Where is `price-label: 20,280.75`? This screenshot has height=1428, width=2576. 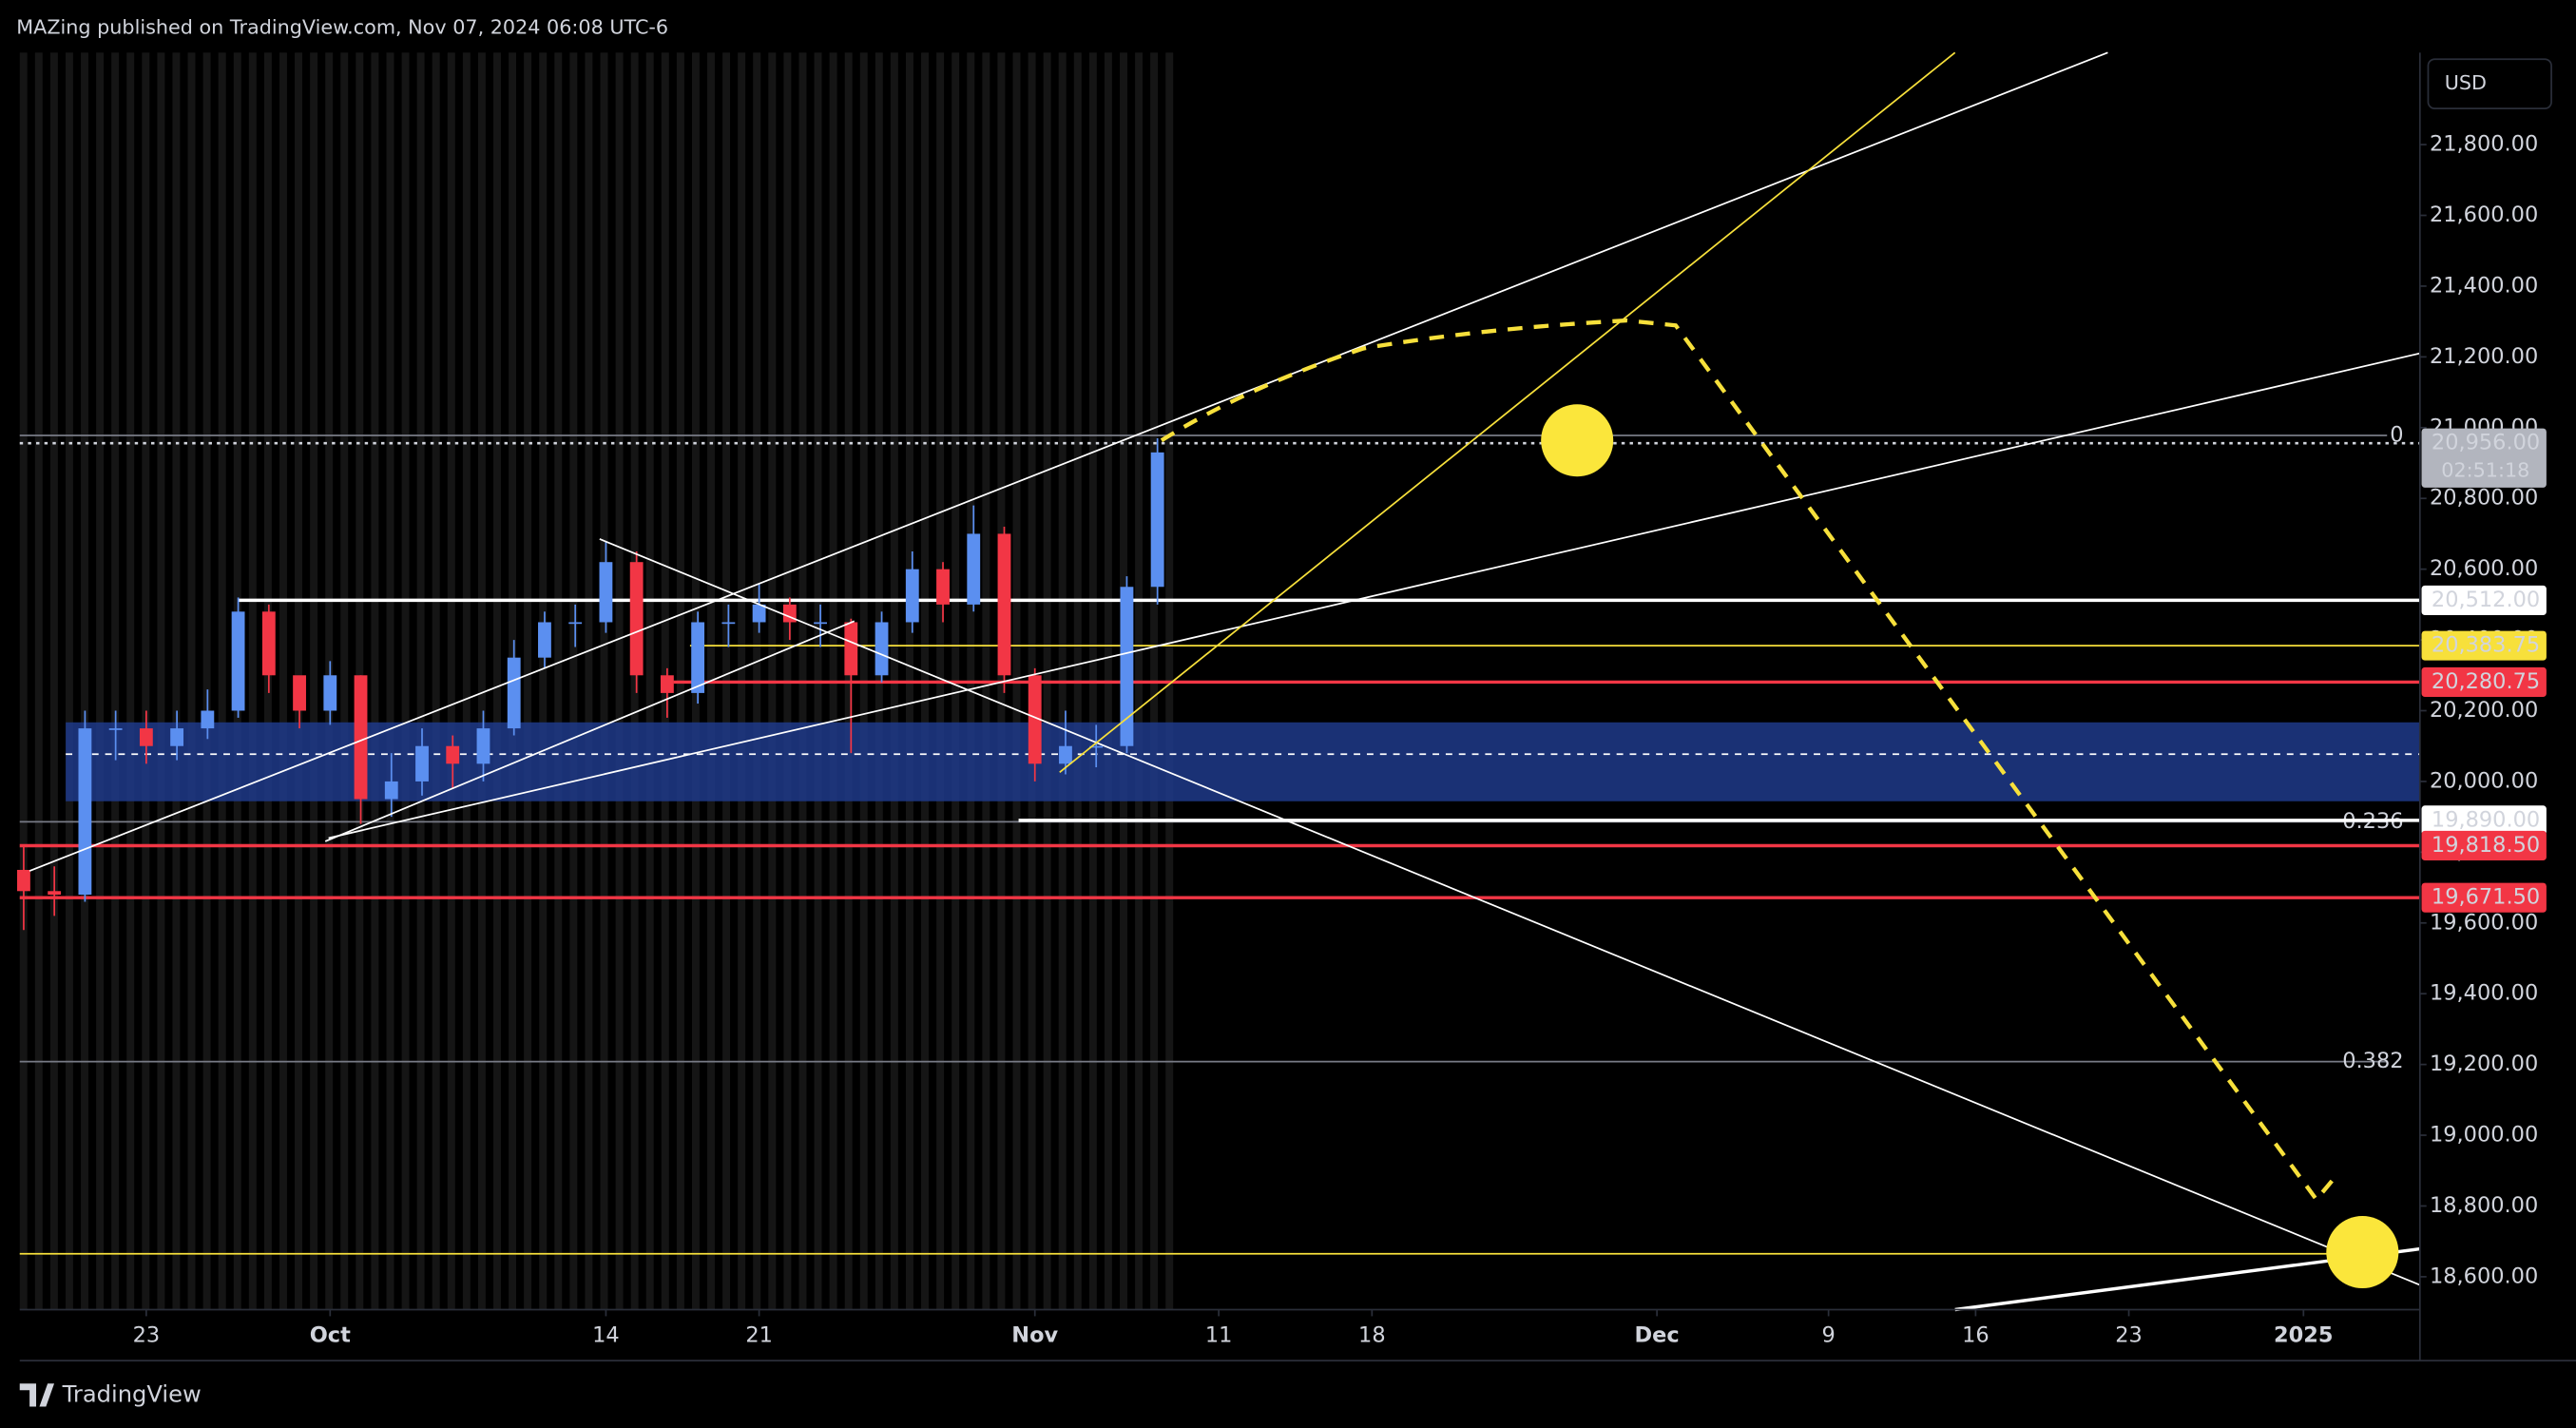 price-label: 20,280.75 is located at coordinates (2486, 681).